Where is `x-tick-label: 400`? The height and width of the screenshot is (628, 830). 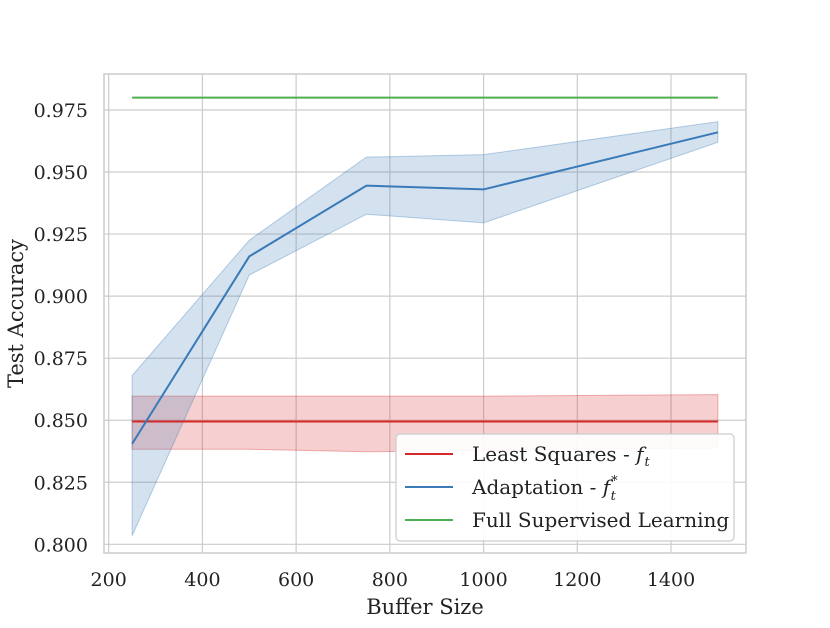
x-tick-label: 400 is located at coordinates (202, 580).